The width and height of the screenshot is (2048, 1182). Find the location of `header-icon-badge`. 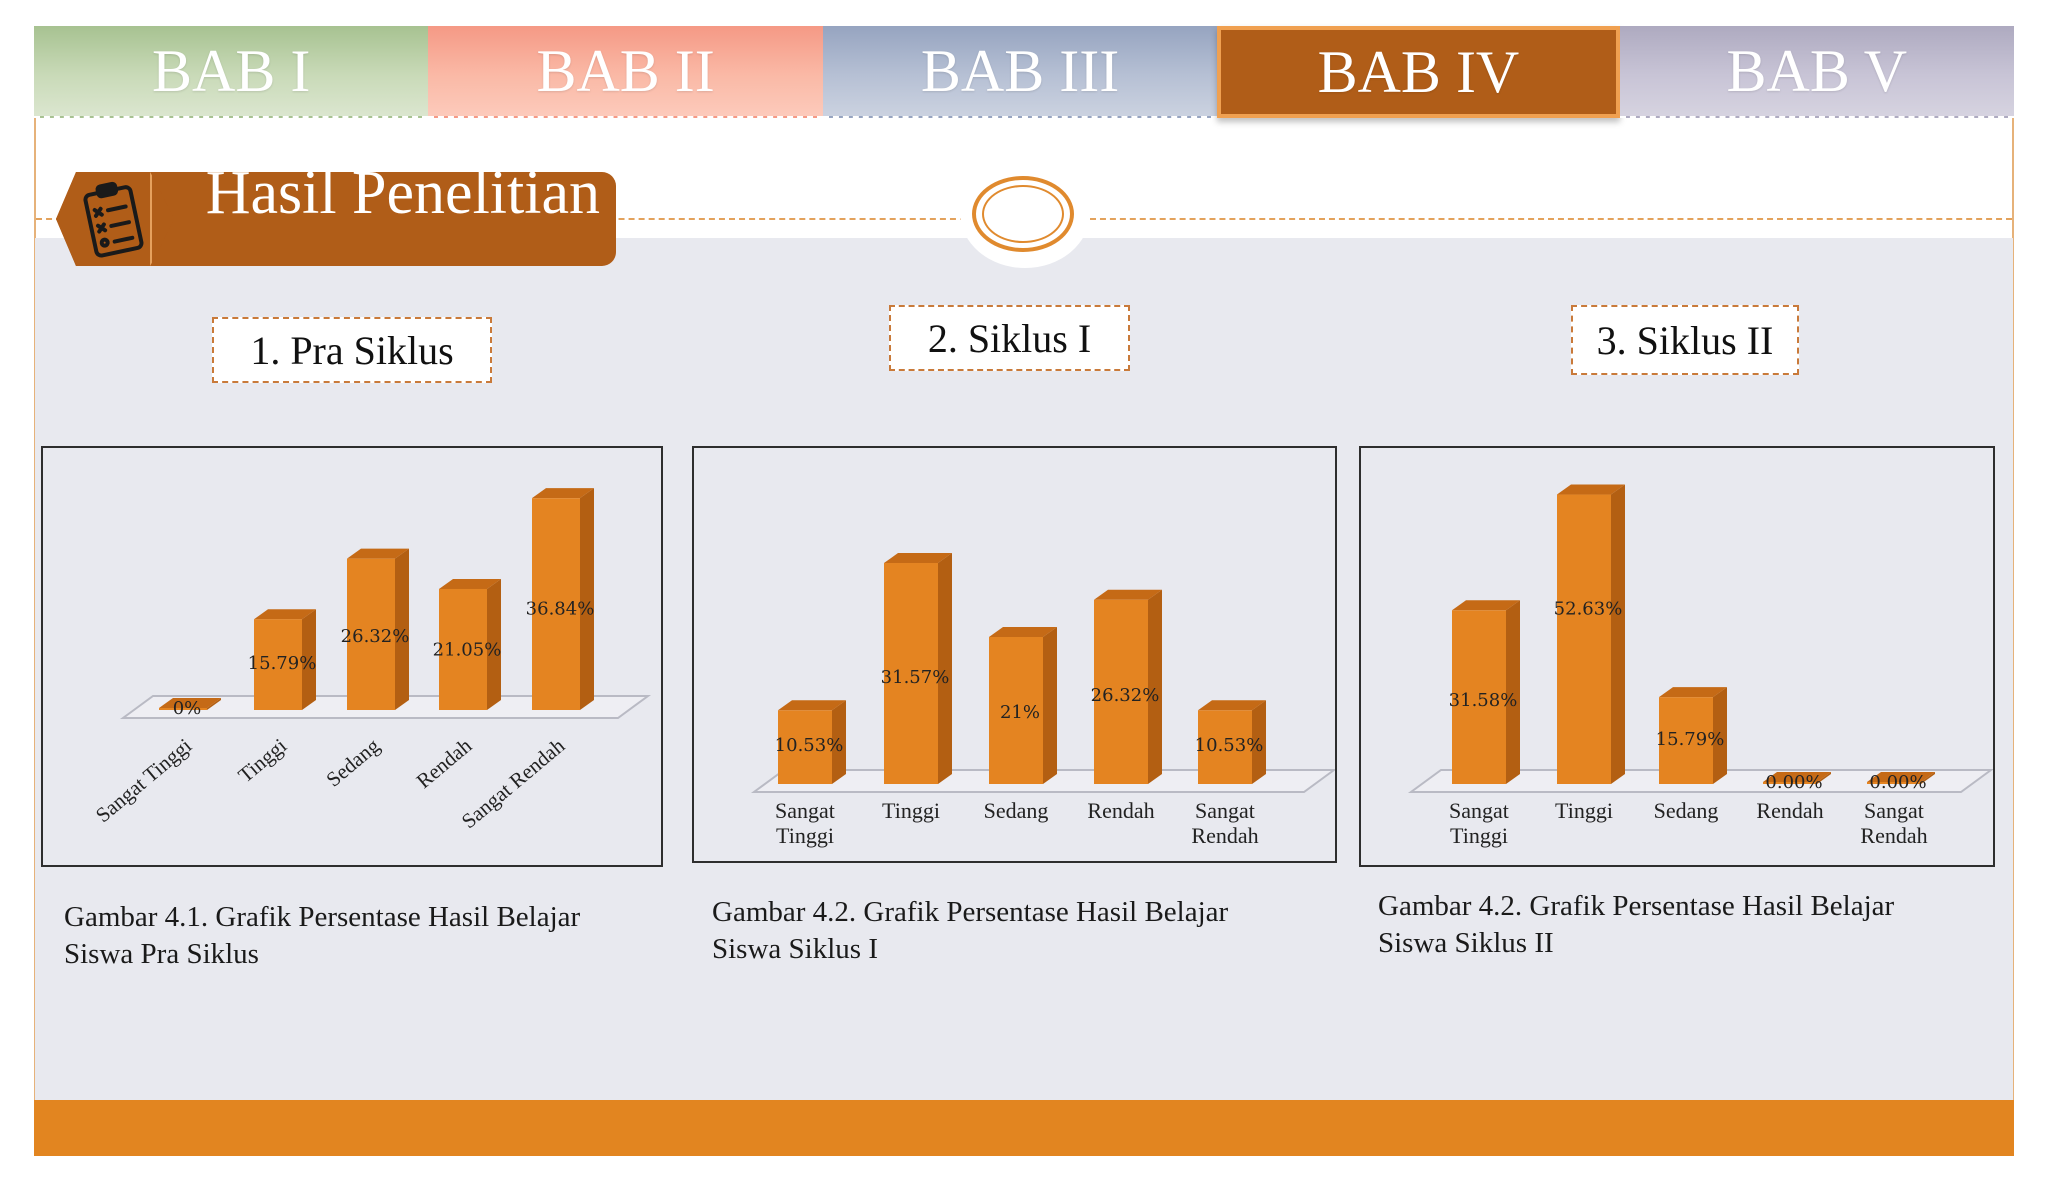

header-icon-badge is located at coordinates (115, 219).